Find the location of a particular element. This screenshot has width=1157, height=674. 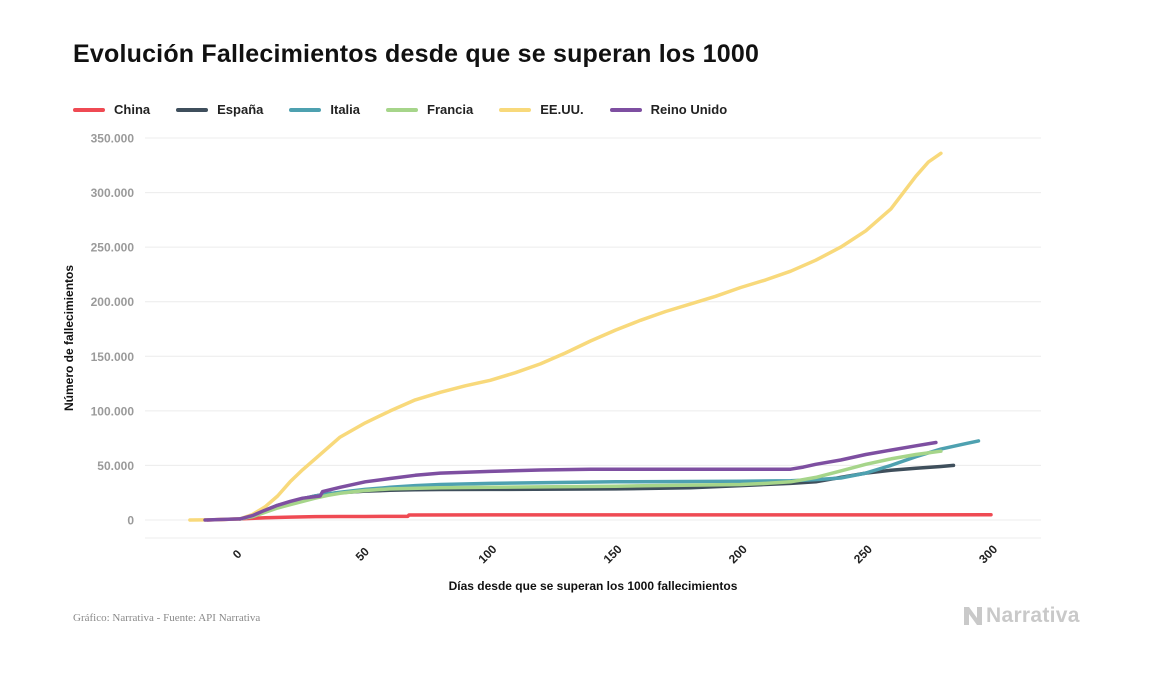

legend-label: China is located at coordinates (132, 109).